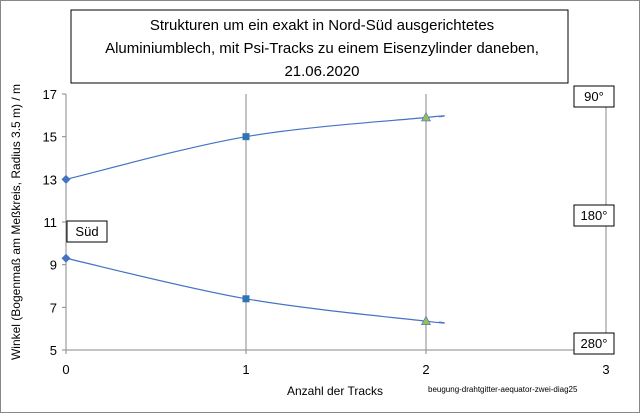 This screenshot has width=642, height=415. I want to click on annotation-180-box, so click(594, 215).